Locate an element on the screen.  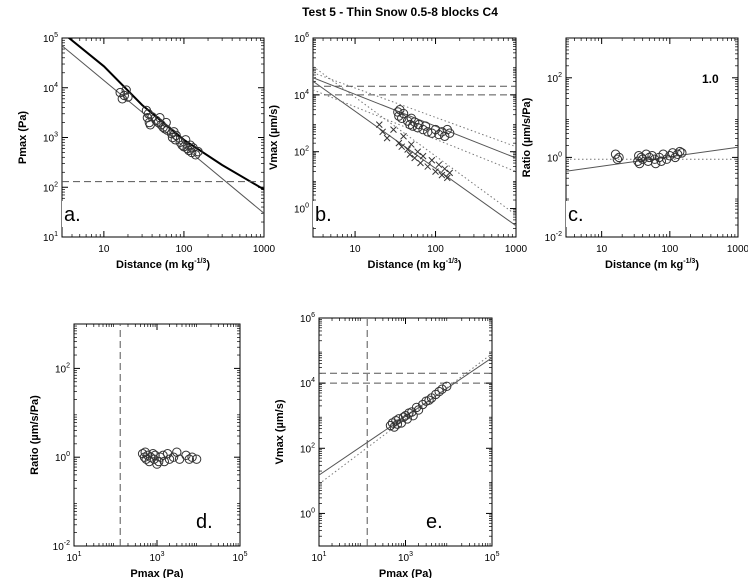
figure-title: Test 5 - Thin Snow 0.5-8 blocks C4 is located at coordinates (400, 12).